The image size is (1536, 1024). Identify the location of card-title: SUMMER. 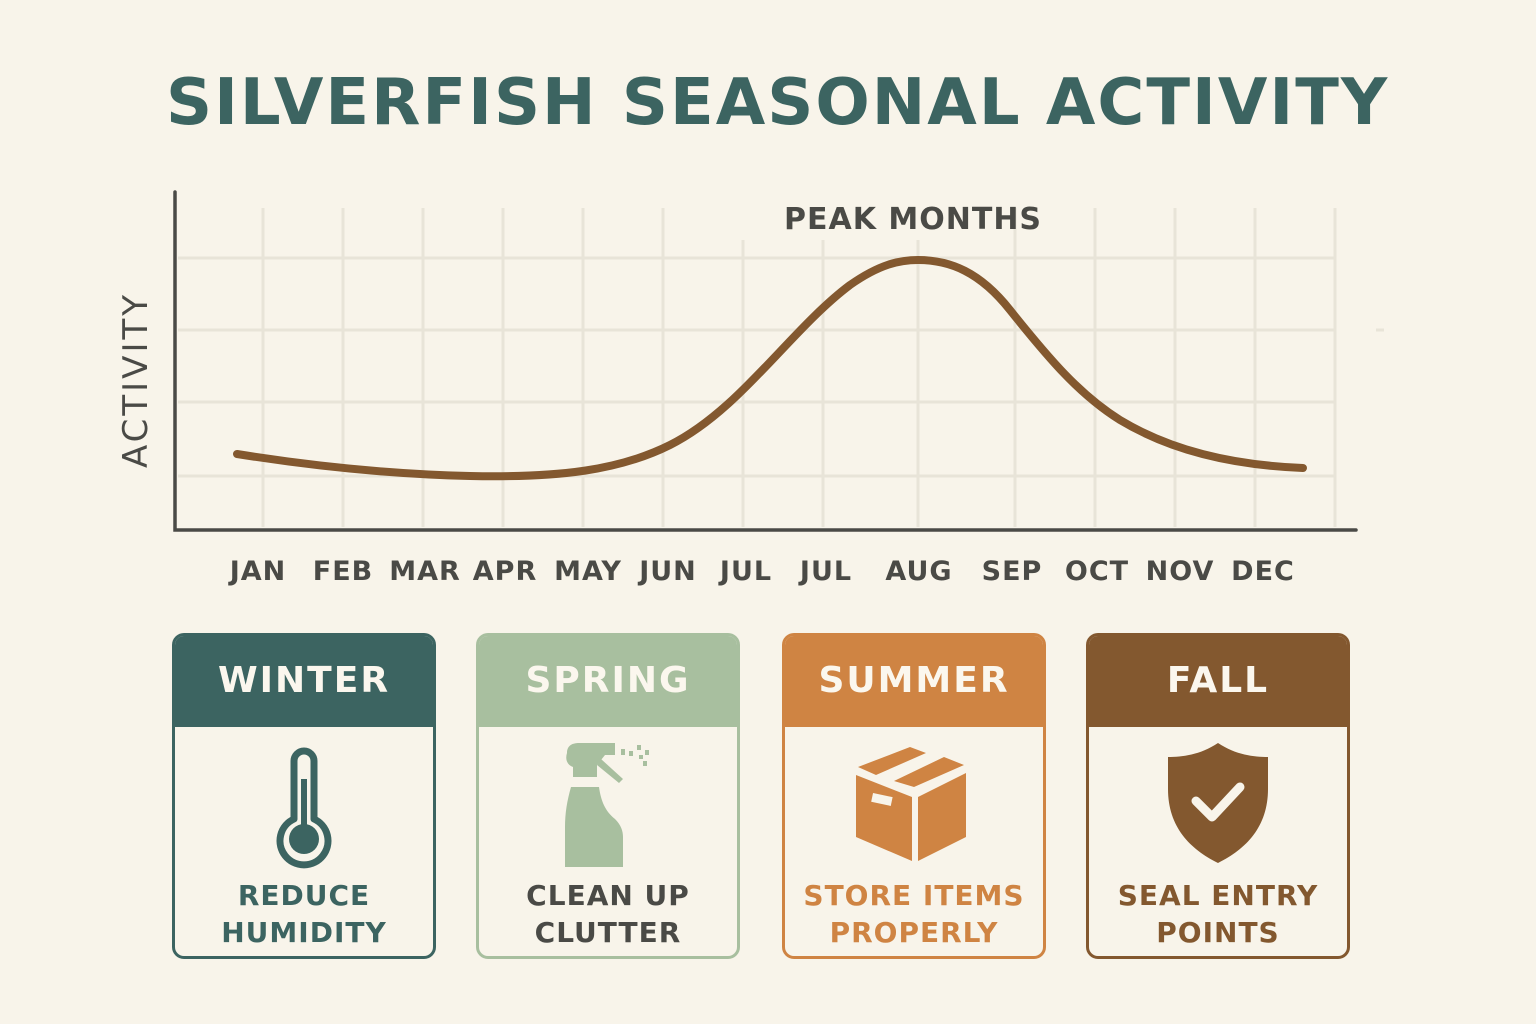
(914, 680).